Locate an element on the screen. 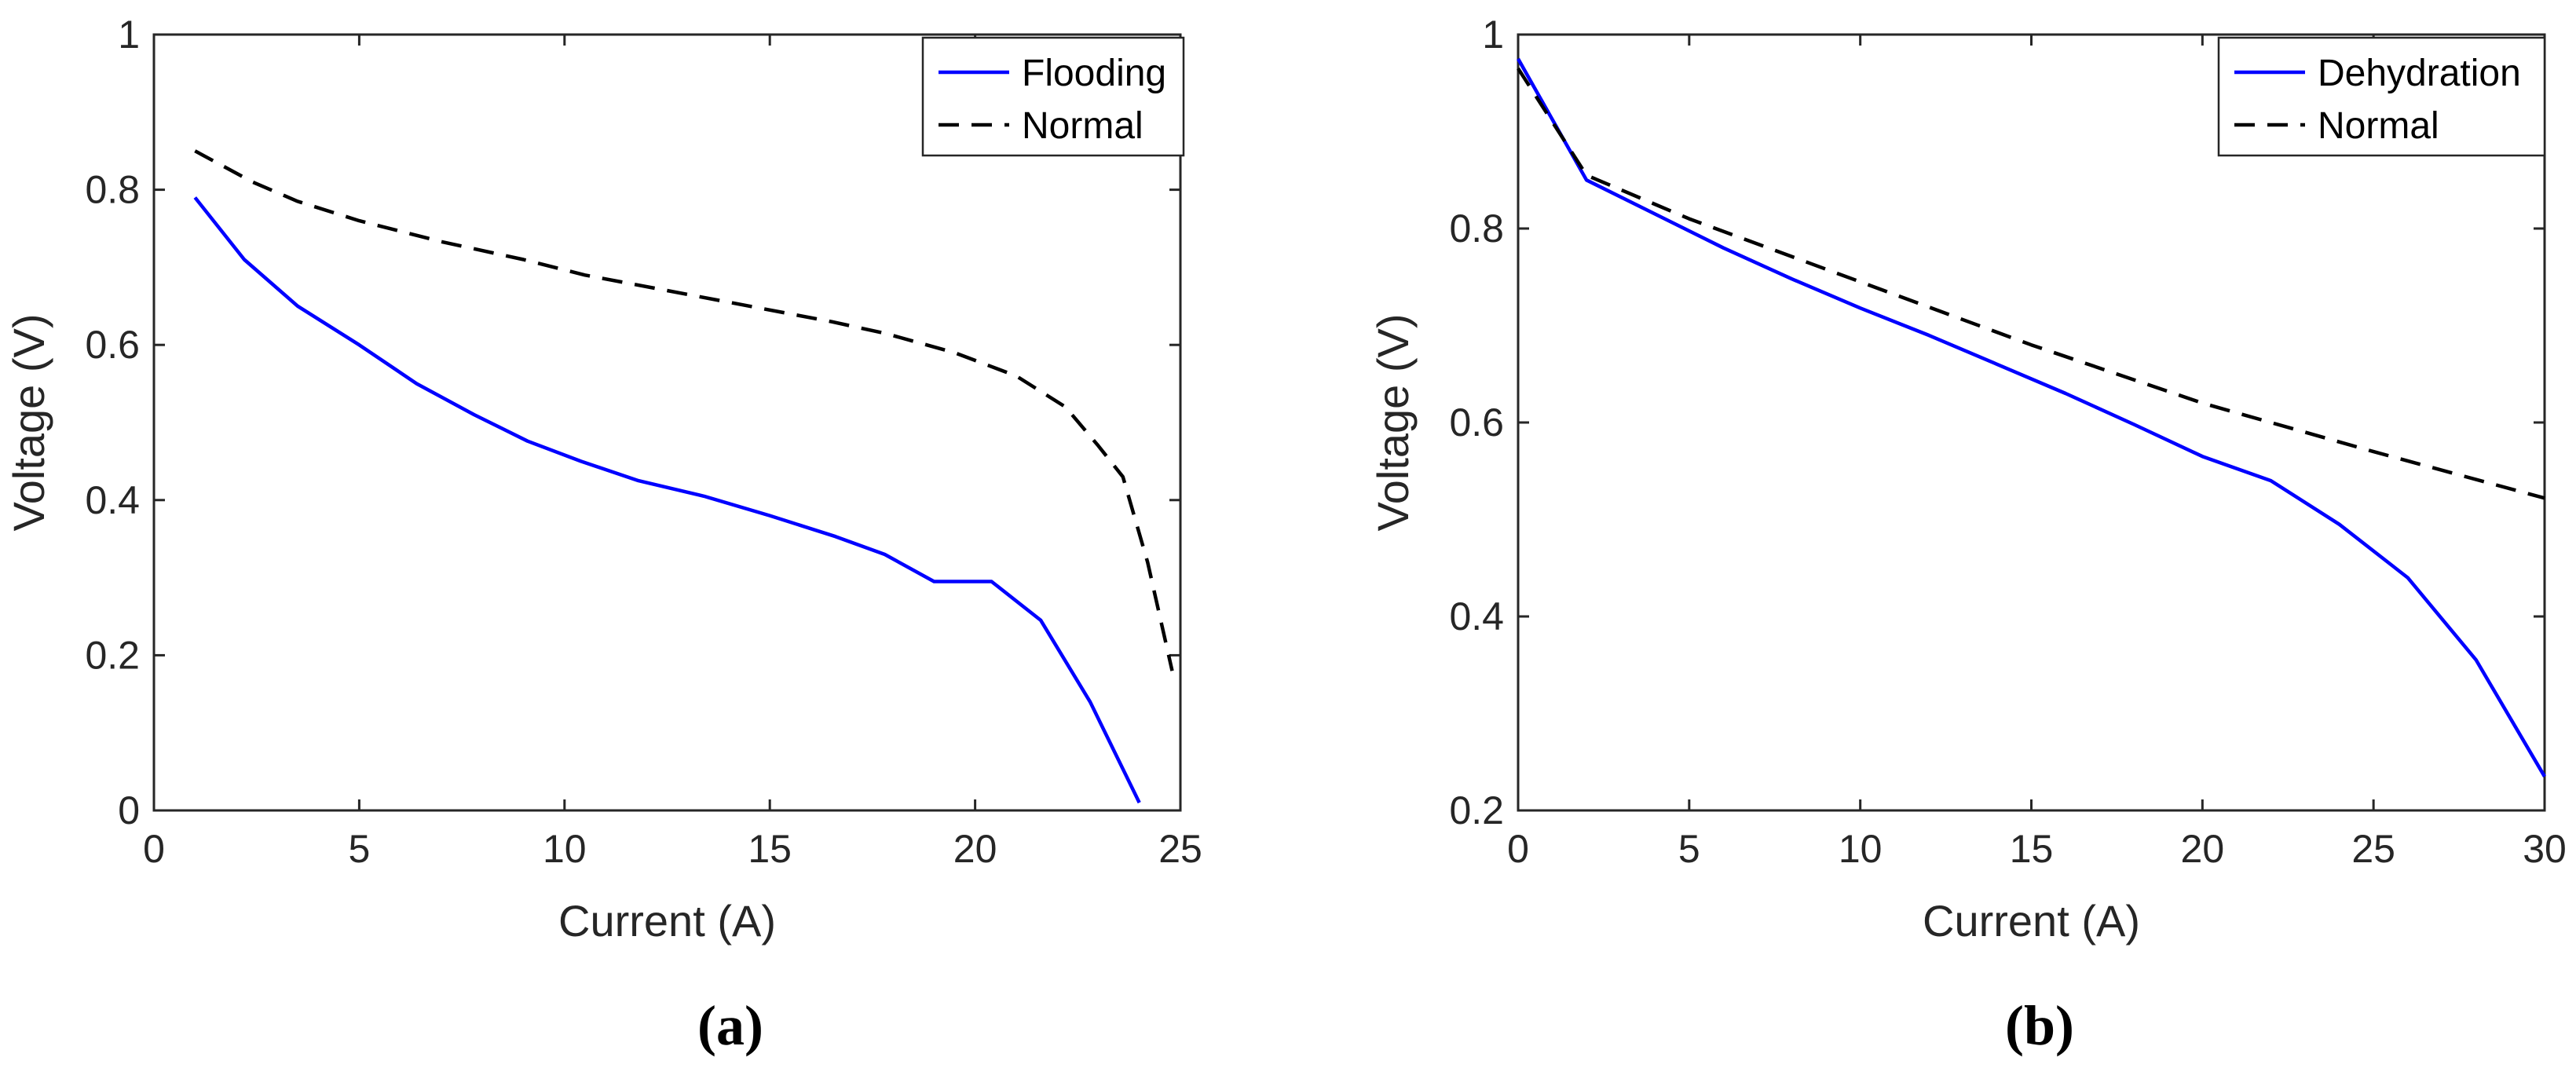  legend-label-dehydration: Dehydration is located at coordinates (2419, 73).